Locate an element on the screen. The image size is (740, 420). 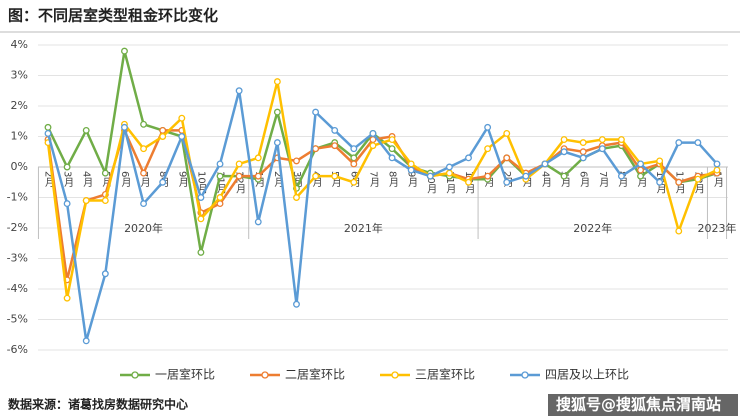
year-label: 2022年 is located at coordinates (592, 228).